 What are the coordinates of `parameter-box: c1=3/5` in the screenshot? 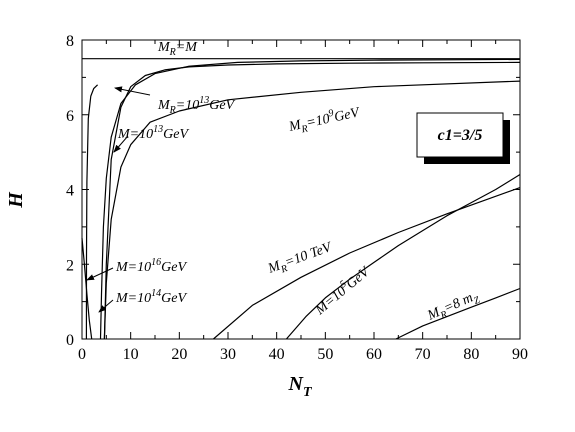 It's located at (463, 138).